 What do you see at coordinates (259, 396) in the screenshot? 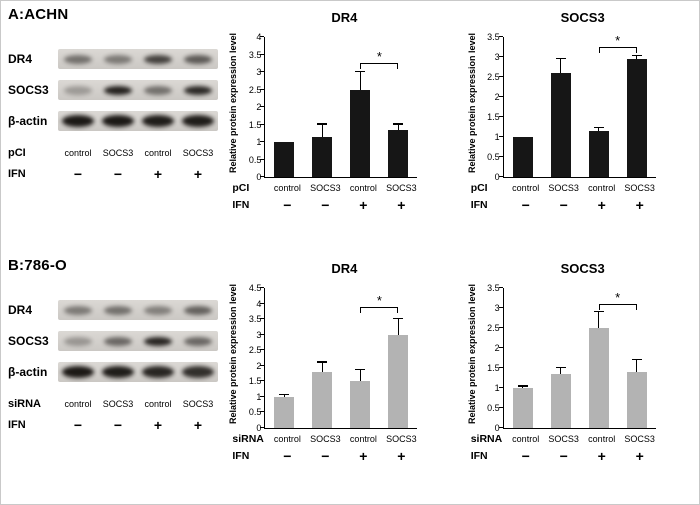
I see `y-tick-label: 1` at bounding box center [259, 396].